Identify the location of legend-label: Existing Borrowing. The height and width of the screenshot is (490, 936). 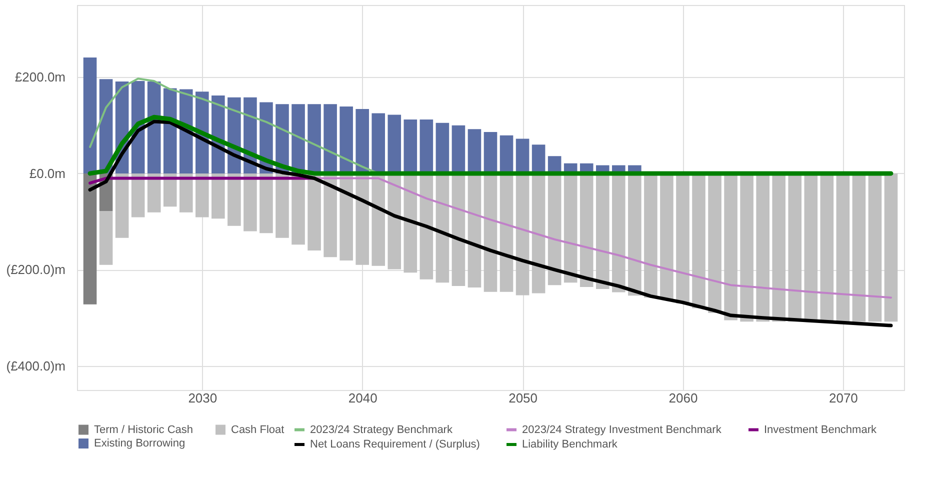
(140, 444).